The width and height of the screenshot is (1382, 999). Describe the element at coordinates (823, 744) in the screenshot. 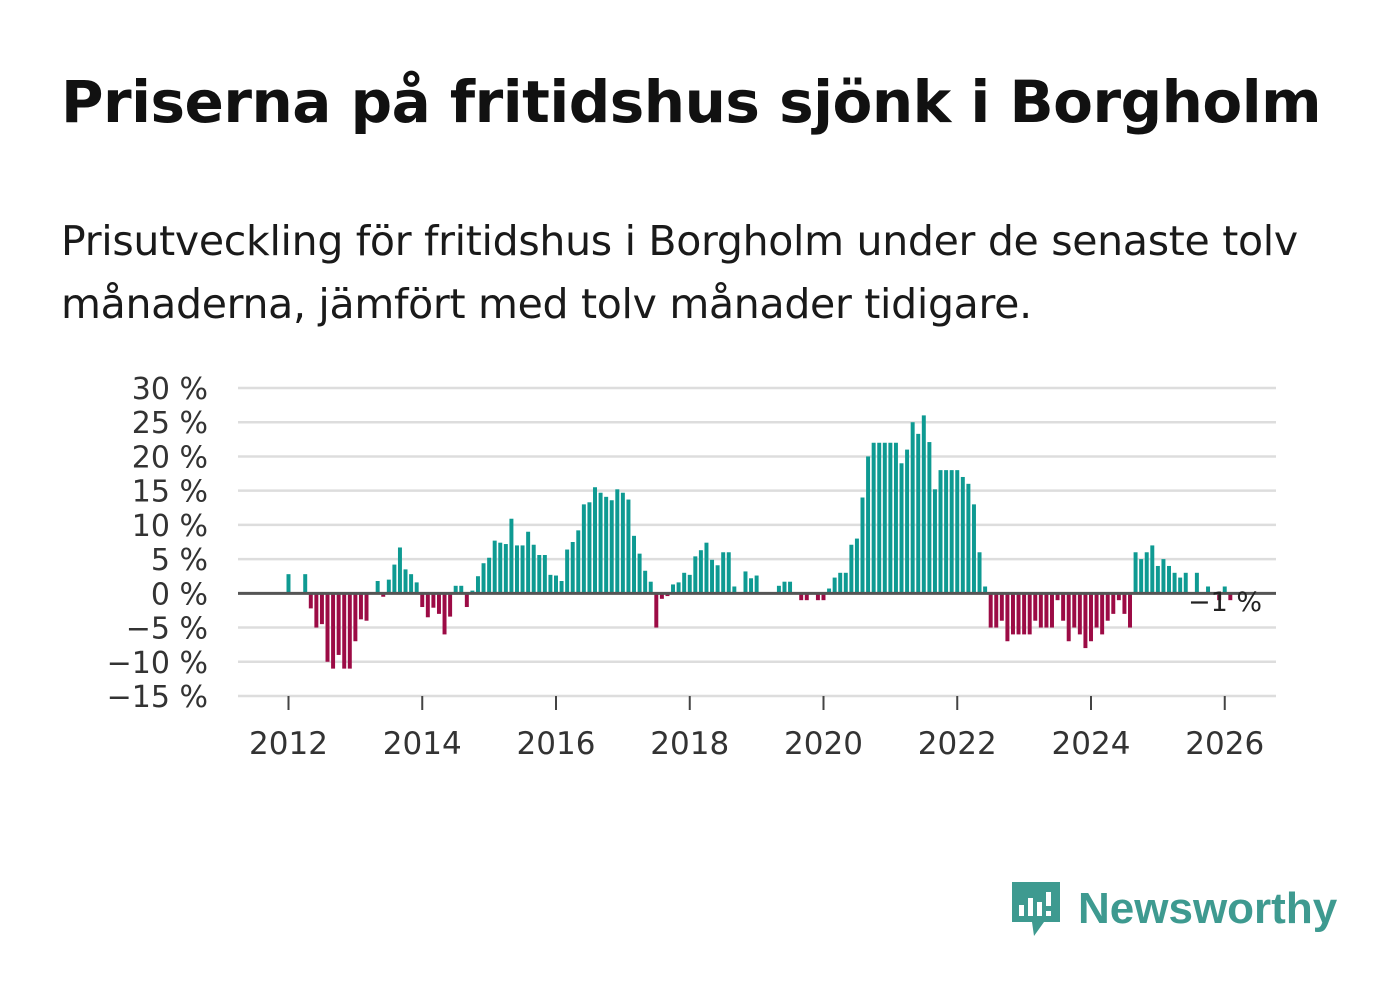

I see `x-tick-label: 2020` at that location.